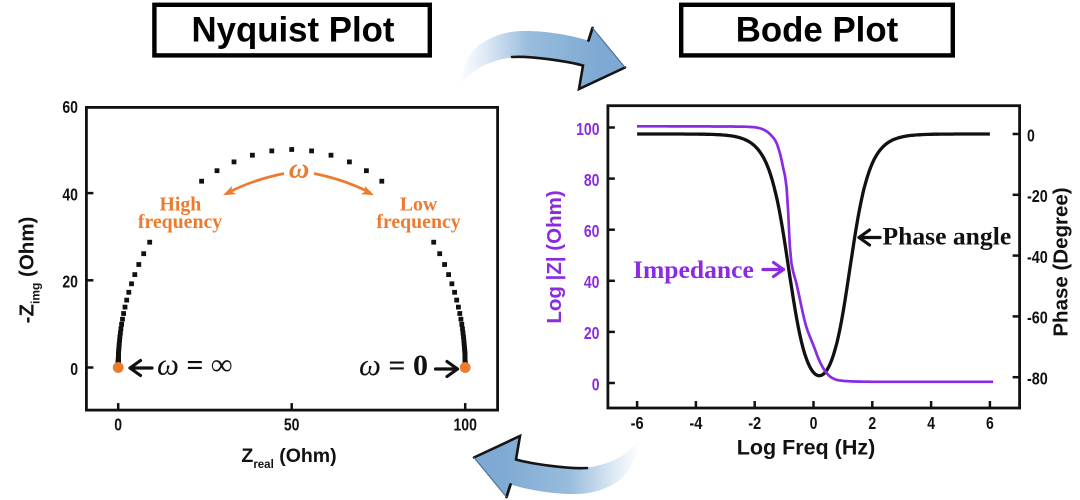 The height and width of the screenshot is (500, 1080). Describe the element at coordinates (181, 205) in the screenshot. I see `svg-text: High` at that location.